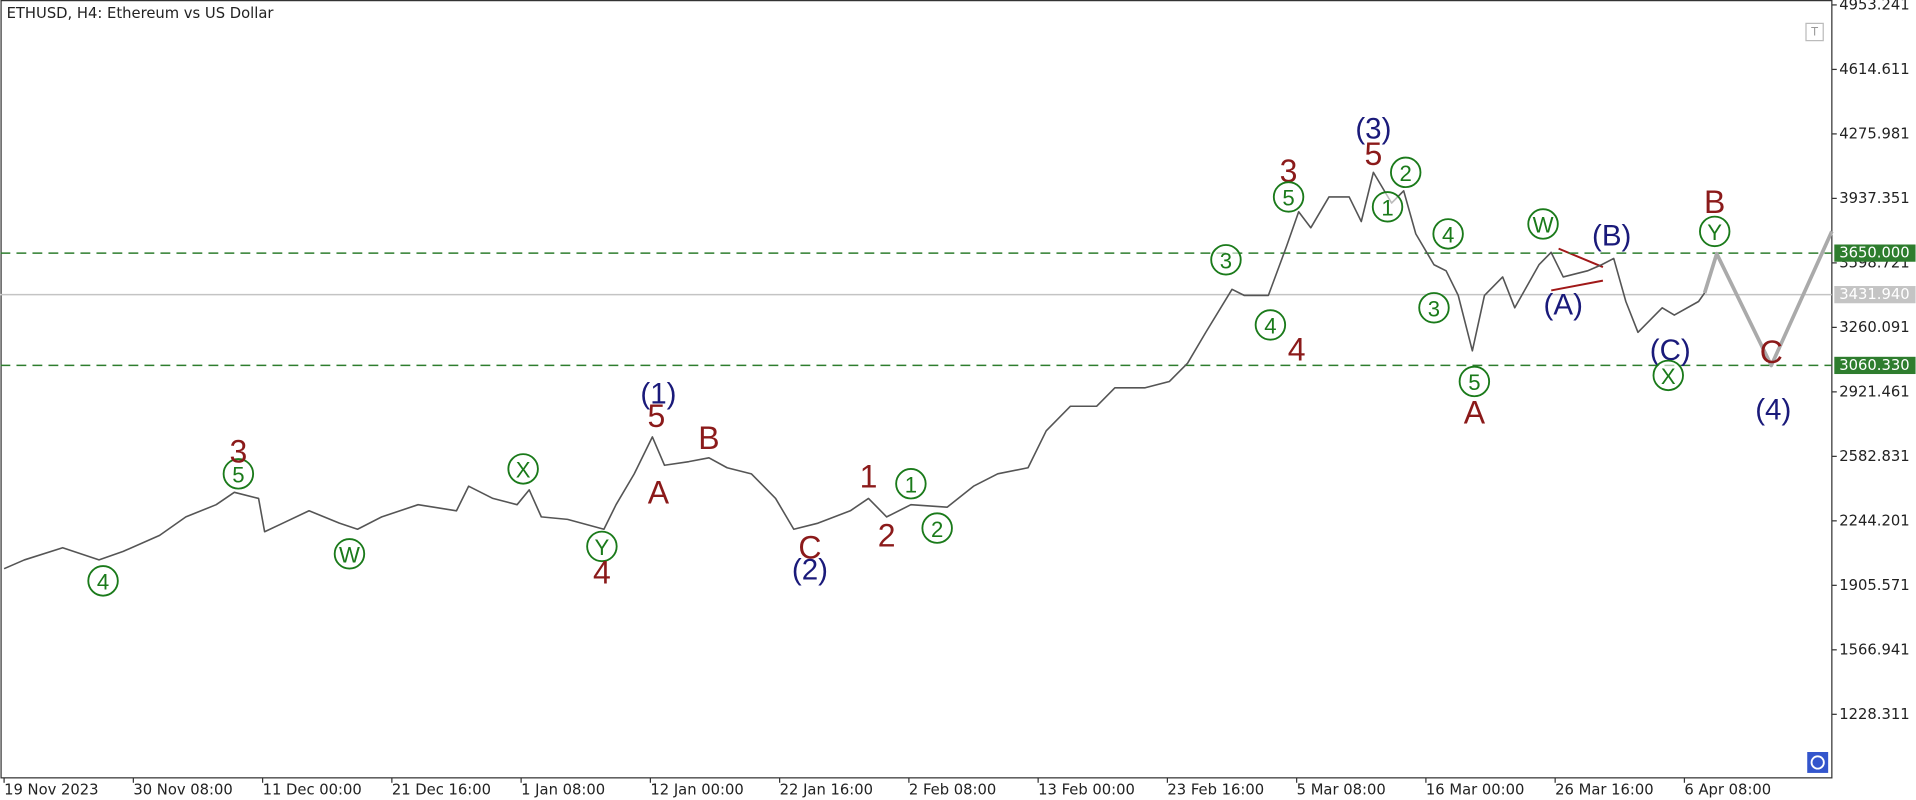  Describe the element at coordinates (1874, 198) in the screenshot. I see `y-tick-label: 3937.351` at that location.